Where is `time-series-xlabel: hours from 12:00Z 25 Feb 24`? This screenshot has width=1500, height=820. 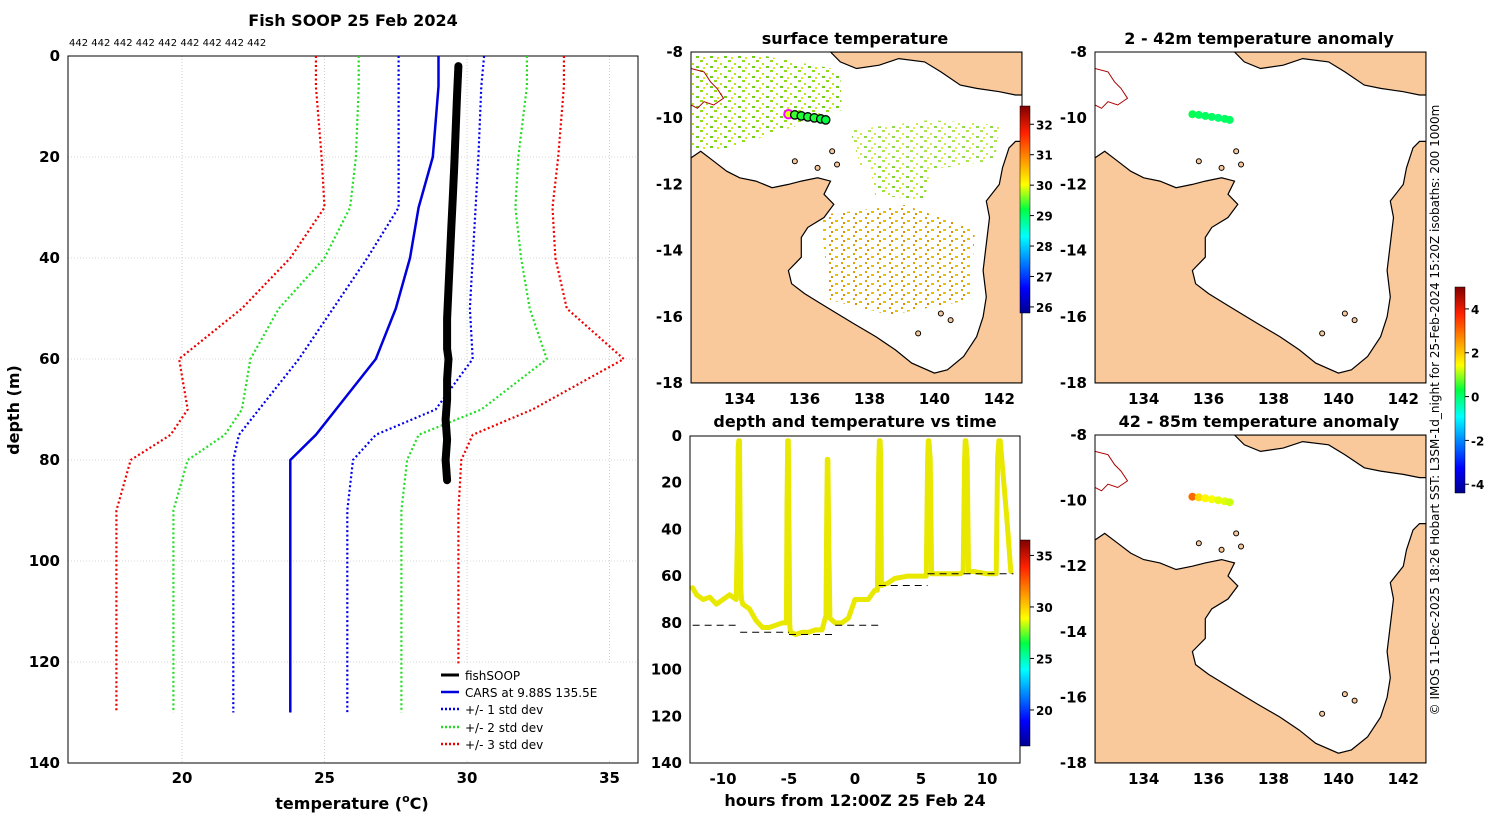
time-series-xlabel: hours from 12:00Z 25 Feb 24 is located at coordinates (854, 800).